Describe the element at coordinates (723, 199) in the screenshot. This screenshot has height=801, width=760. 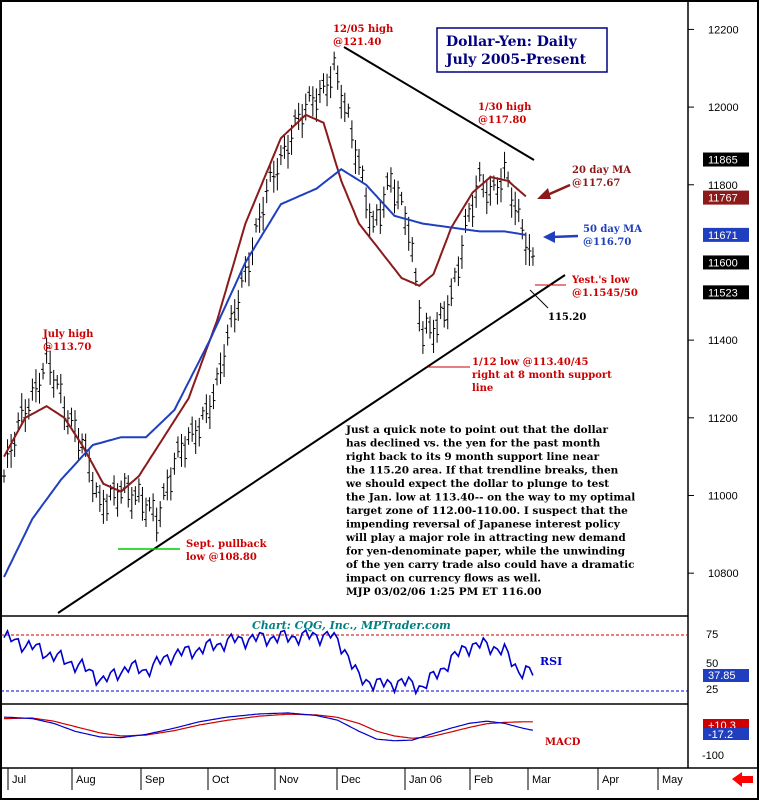
I see `price-badge-label: 11767` at that location.